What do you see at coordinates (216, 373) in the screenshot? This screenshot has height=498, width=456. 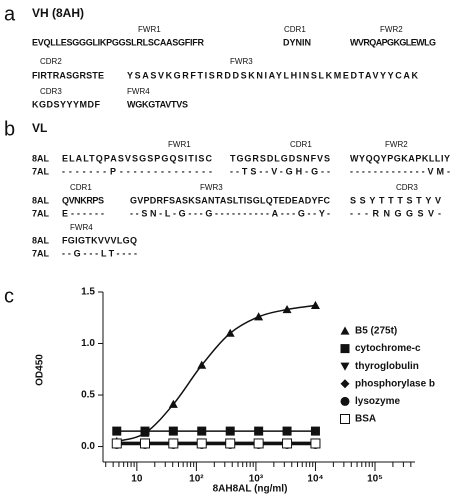 I see `series-line` at bounding box center [216, 373].